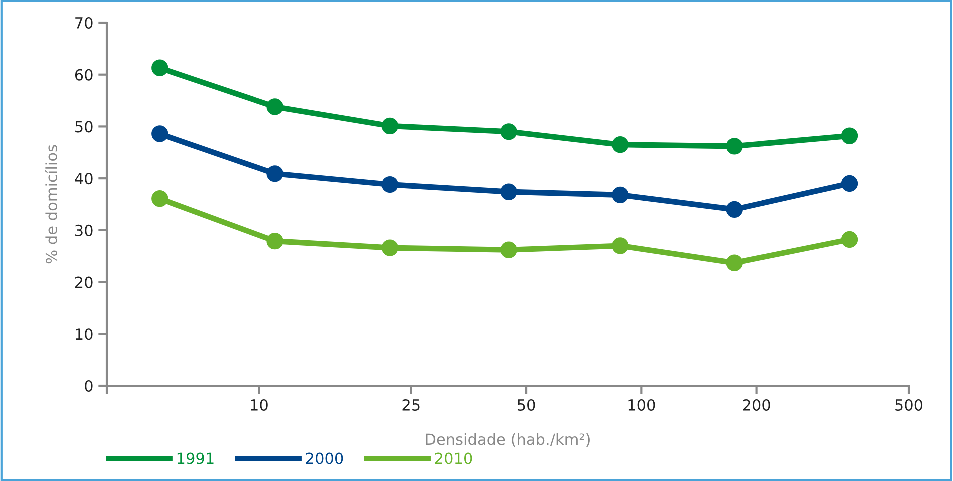 Image resolution: width=953 pixels, height=481 pixels. Describe the element at coordinates (84, 179) in the screenshot. I see `y-tick-label: 40` at that location.